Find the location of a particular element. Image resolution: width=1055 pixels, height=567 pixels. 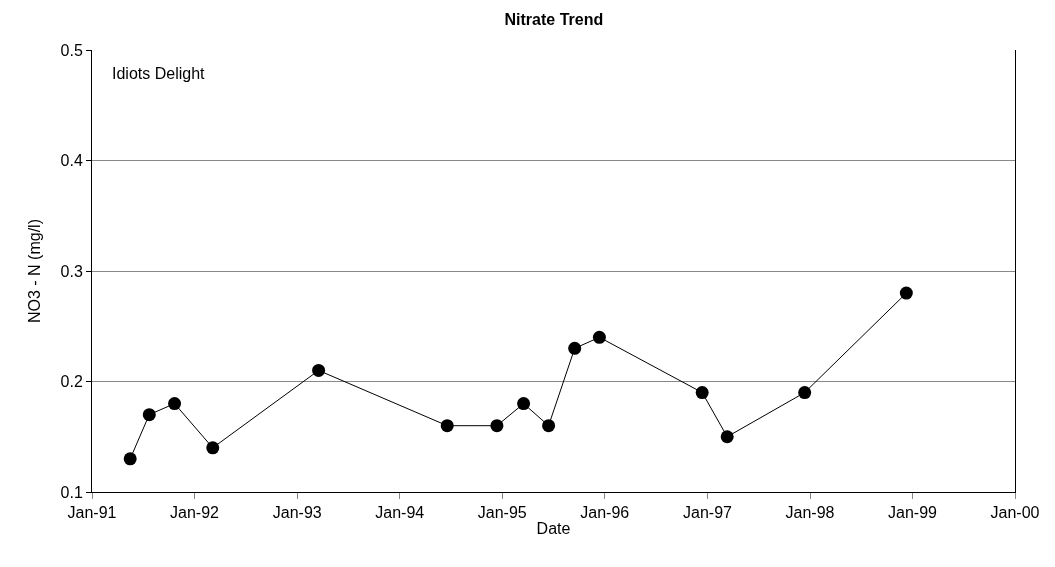

x-tick-label: Jan-94 is located at coordinates (400, 513).